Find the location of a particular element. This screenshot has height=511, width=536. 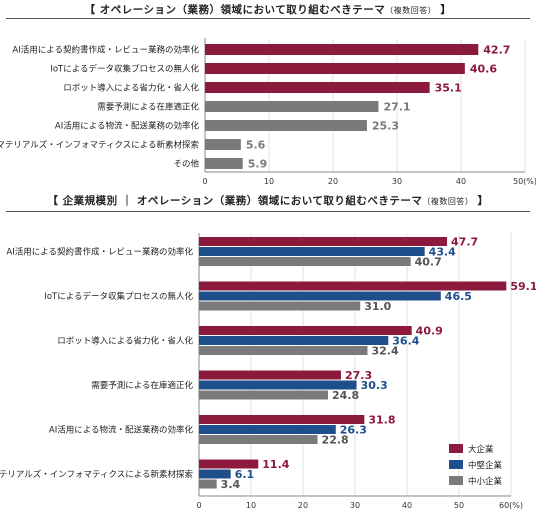

chart2-category-label: IoTによるデータ収集プロセスの無人化 is located at coordinates (118, 296).